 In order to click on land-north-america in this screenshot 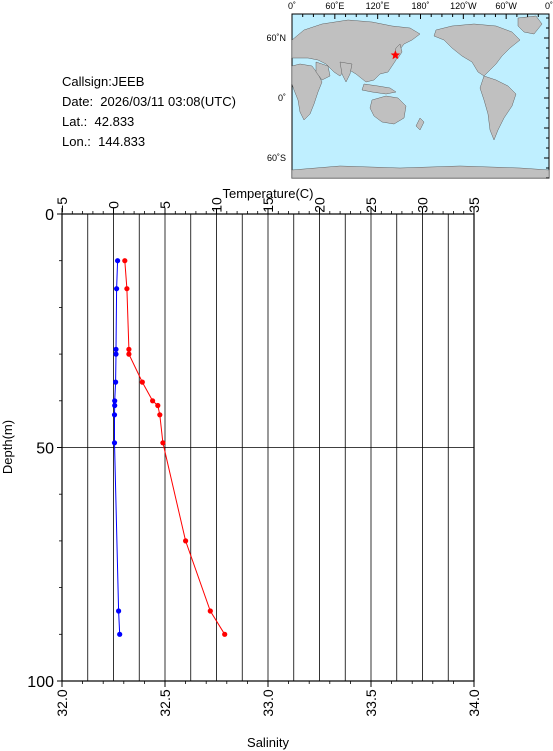, I will do `click(477, 50)`.